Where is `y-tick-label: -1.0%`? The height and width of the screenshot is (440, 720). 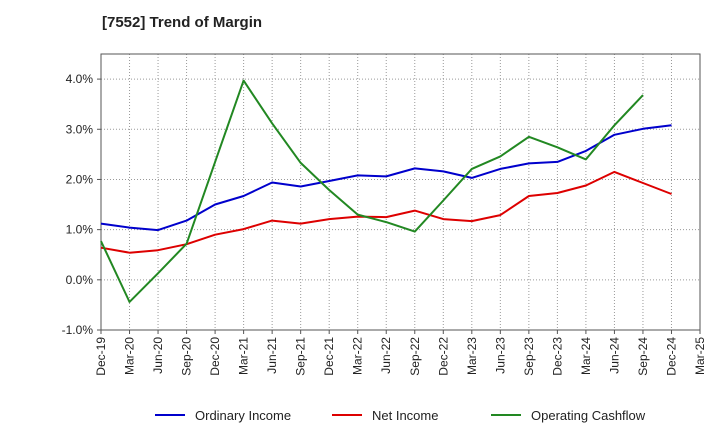
y-tick-label: -1.0% is located at coordinates (78, 330).